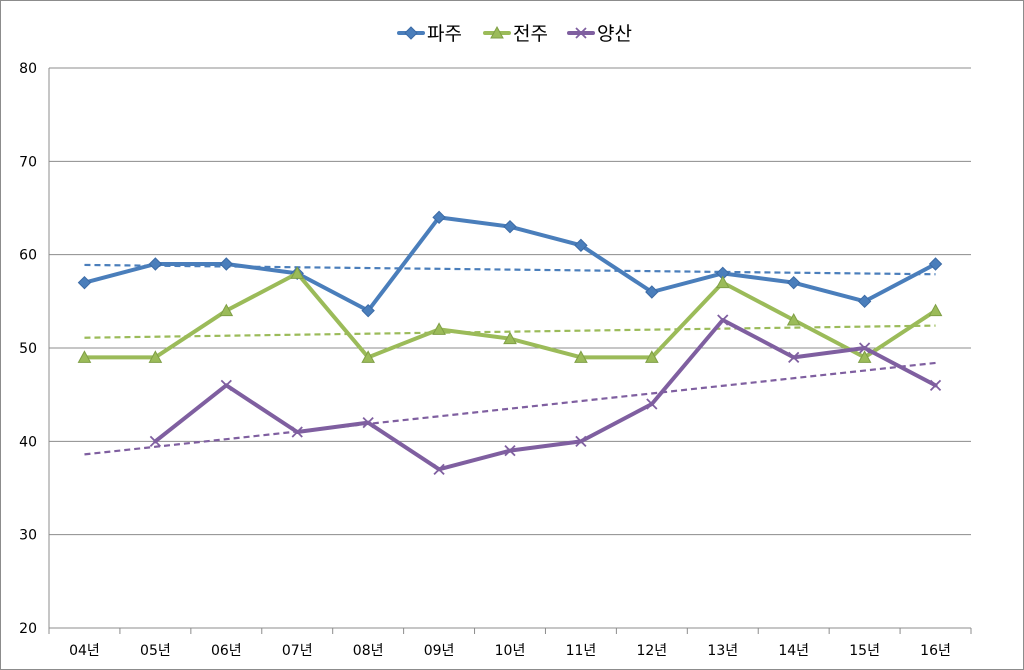 Image resolution: width=1024 pixels, height=670 pixels. I want to click on legend: 파주 전주 양산, so click(514, 34).